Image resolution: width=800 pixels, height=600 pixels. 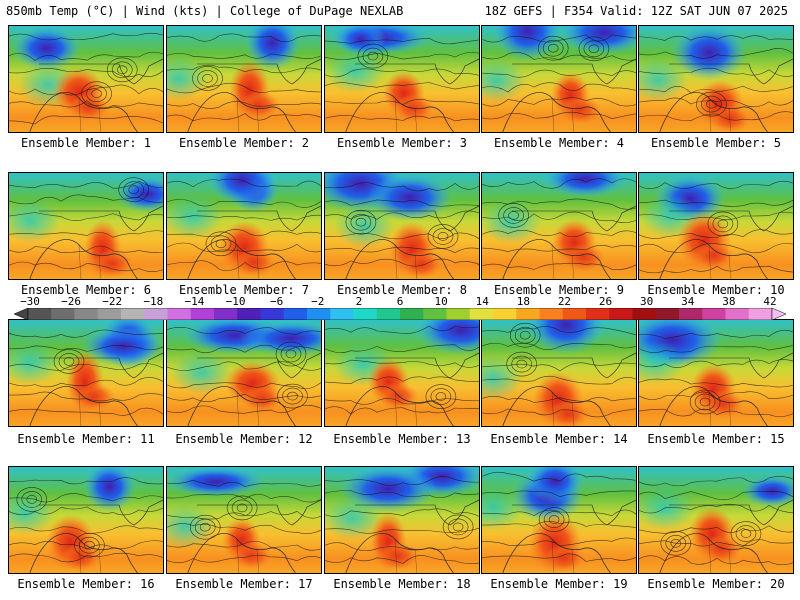 I want to click on ensemble-member-label: Ensemble Member: 15, so click(x=716, y=439).